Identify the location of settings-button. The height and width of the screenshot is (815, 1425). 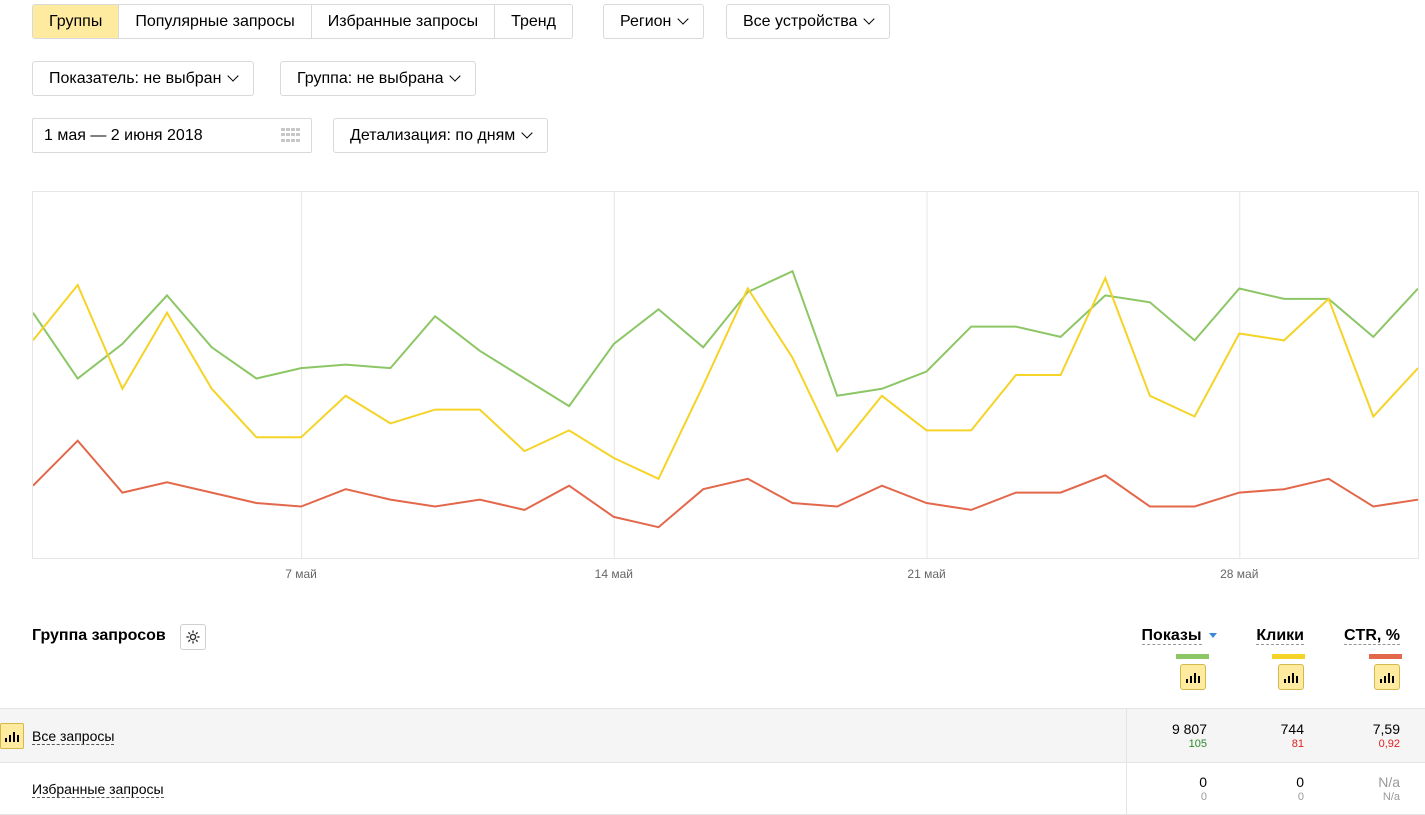
(193, 637).